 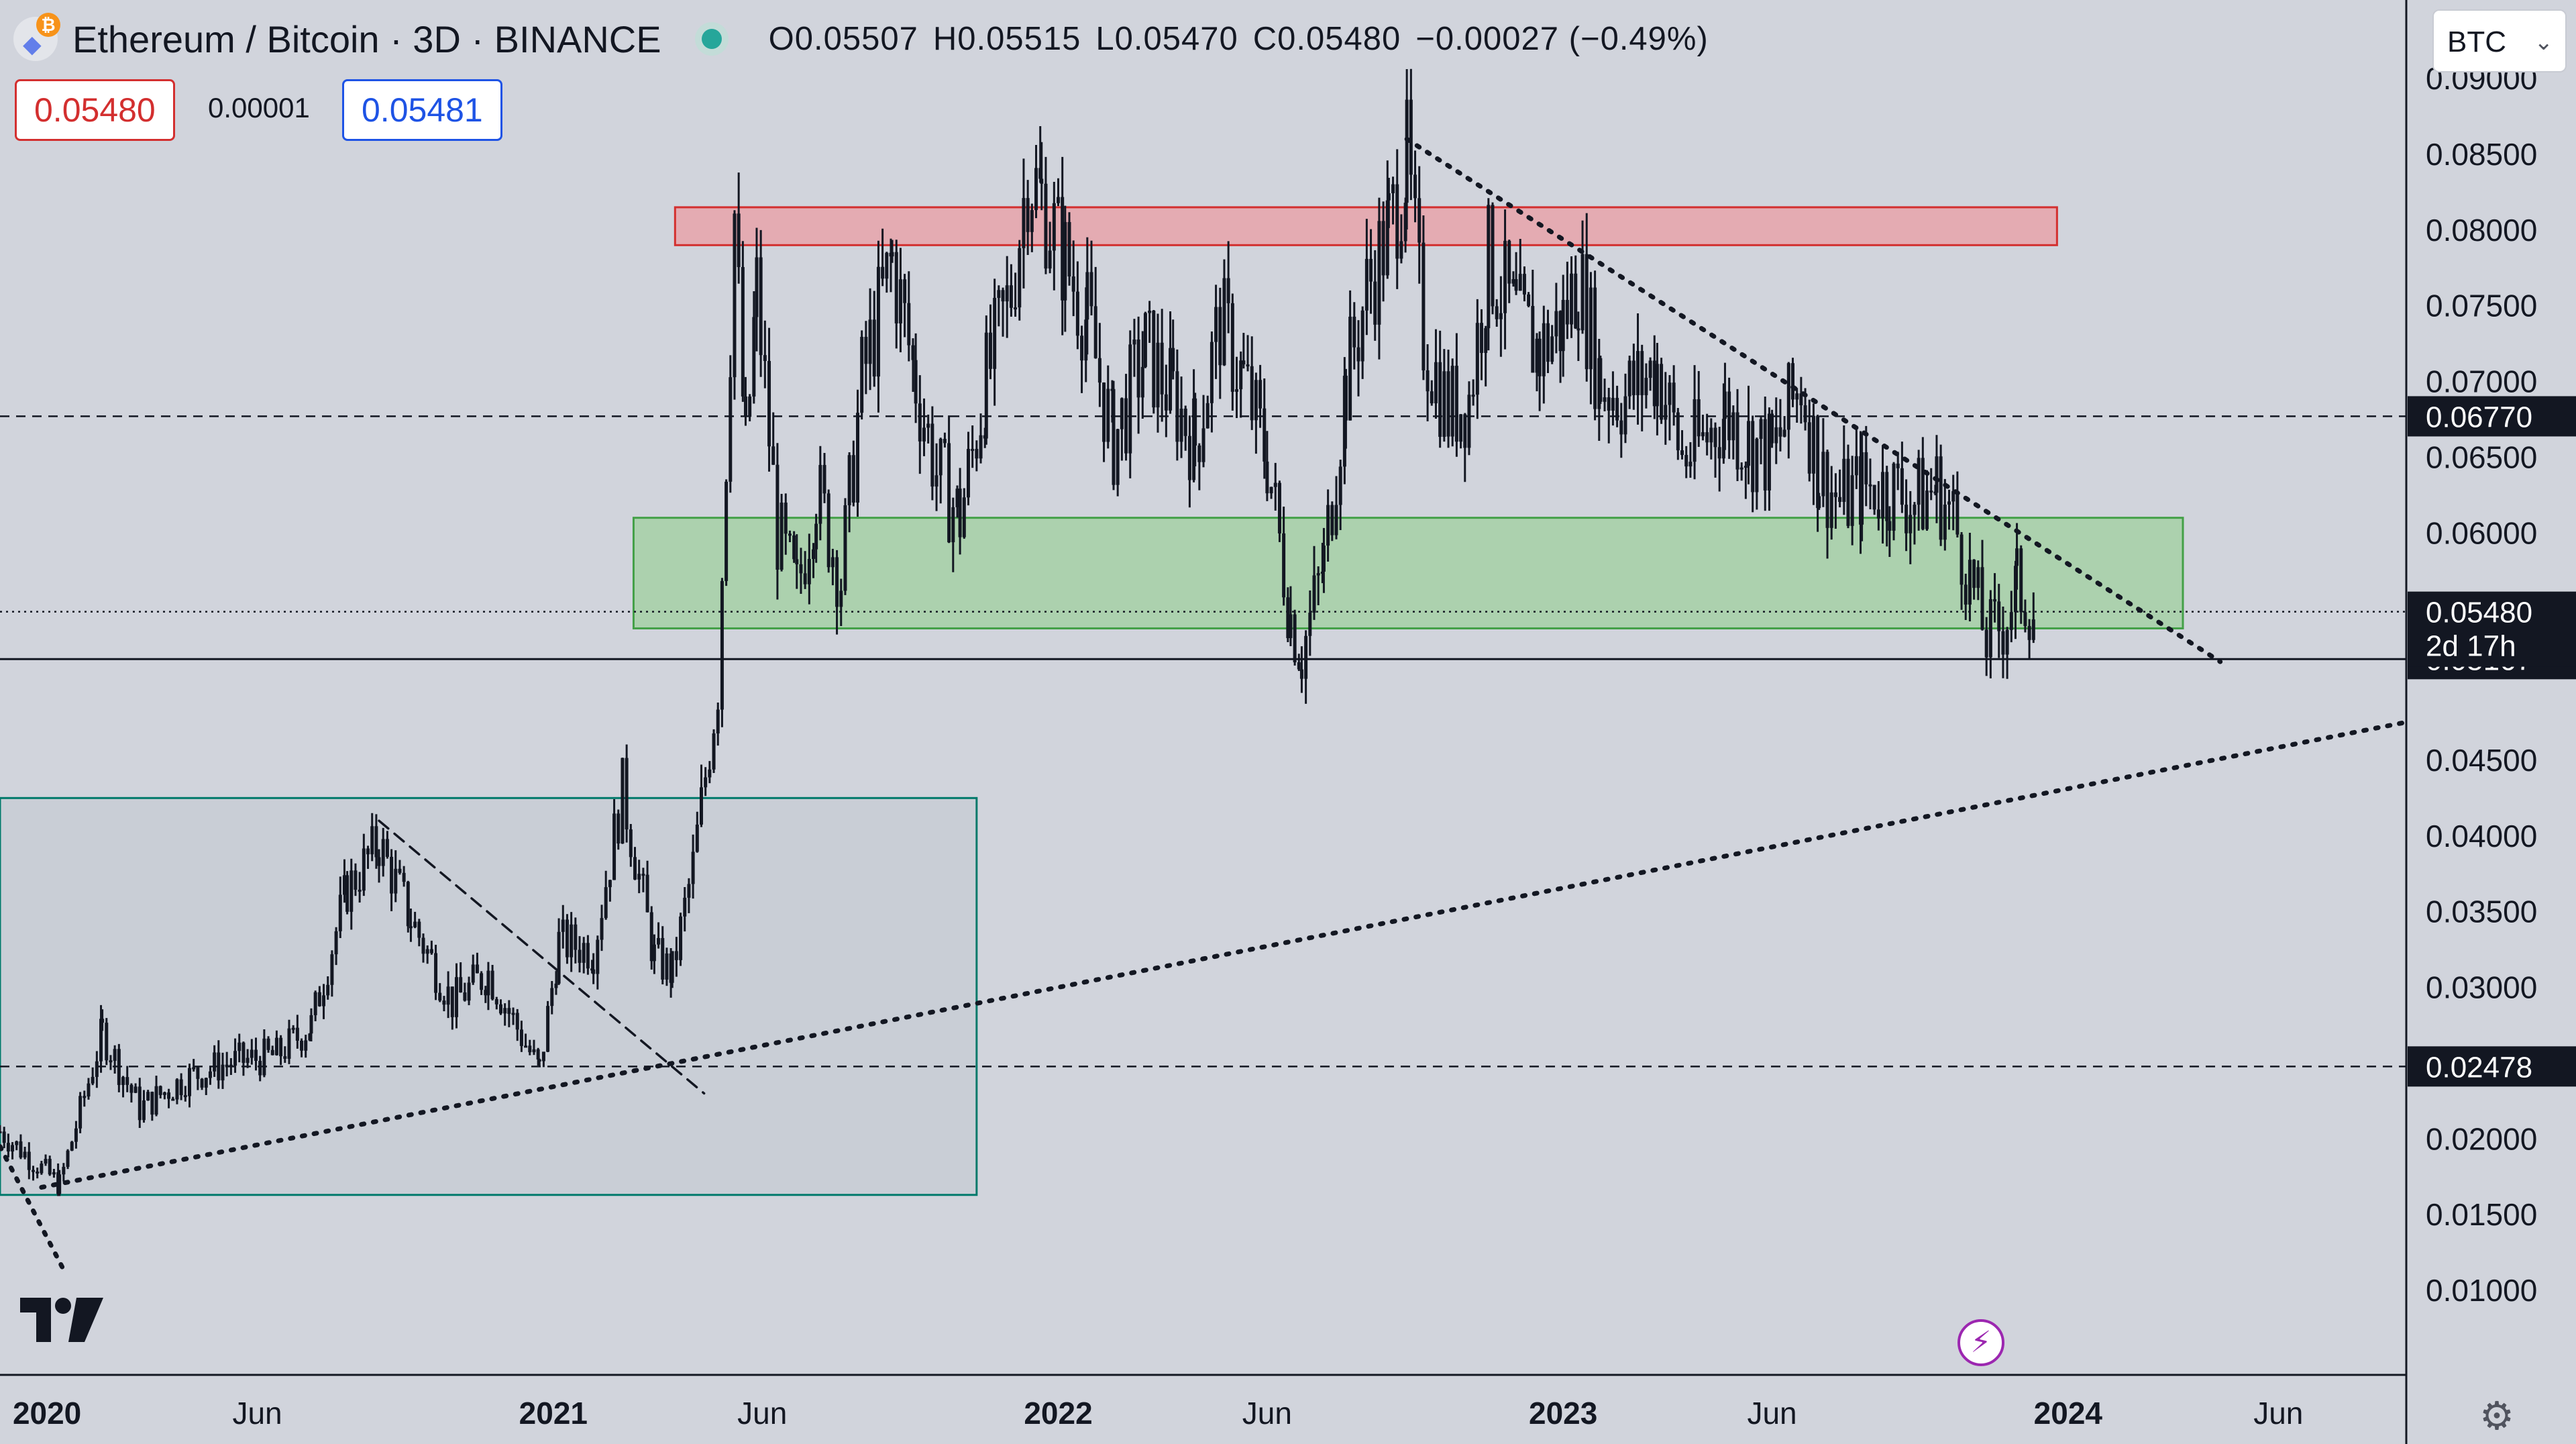 I want to click on currency-select: BTC ⌄, so click(x=2499, y=40).